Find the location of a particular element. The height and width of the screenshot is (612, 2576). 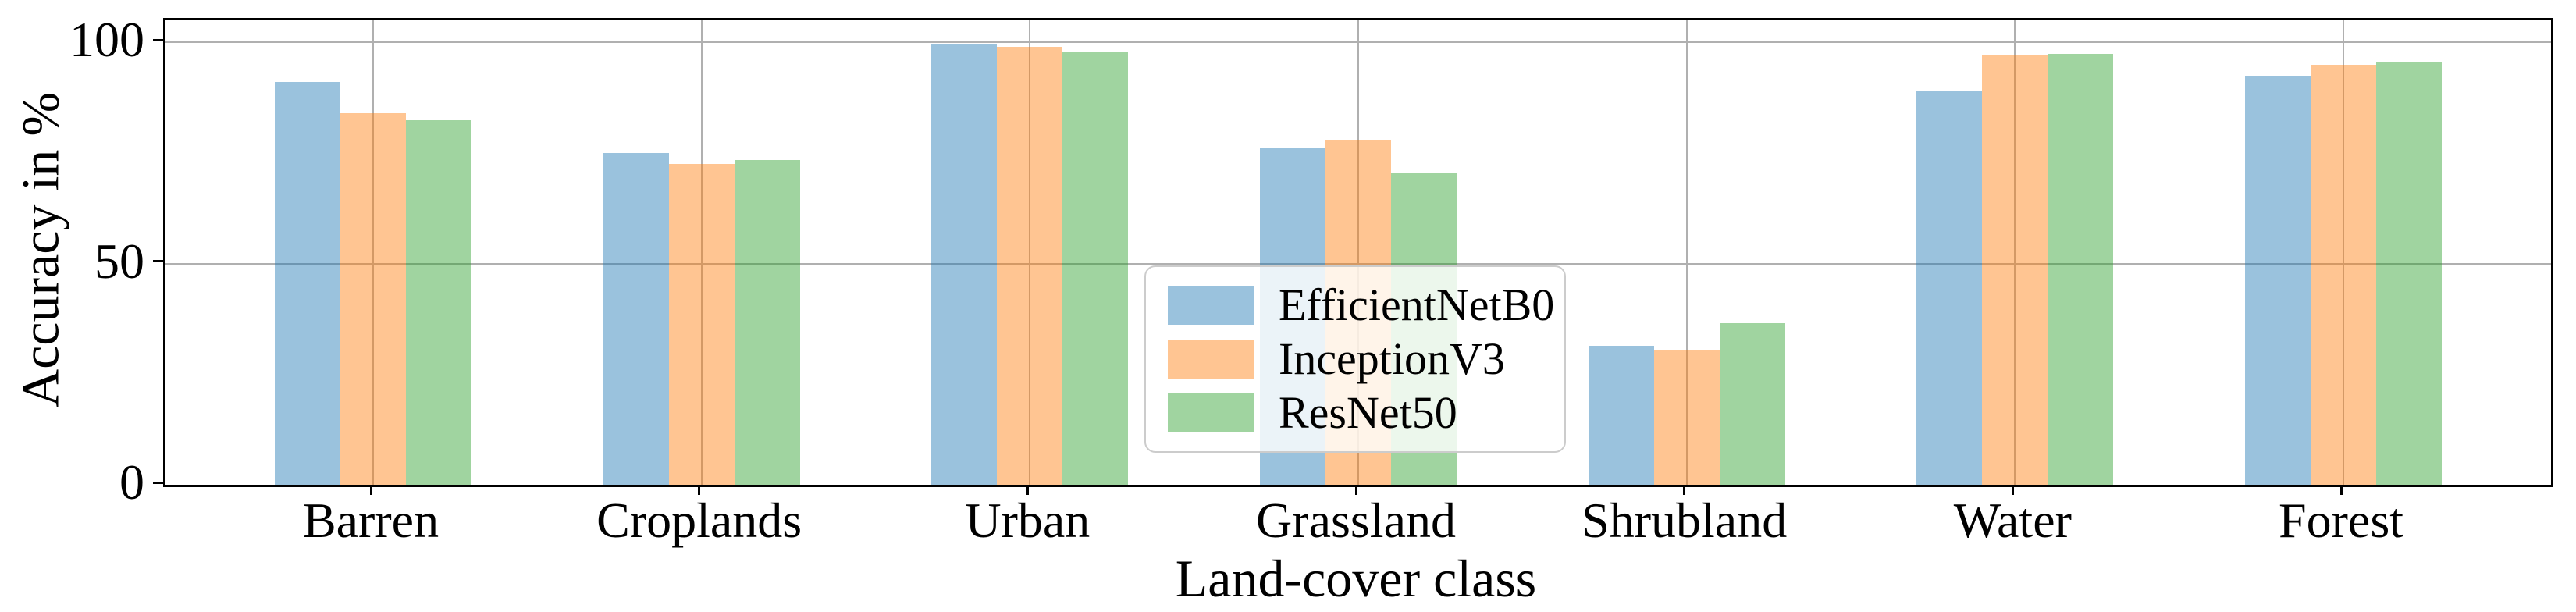

x-tick-croplands is located at coordinates (699, 490).